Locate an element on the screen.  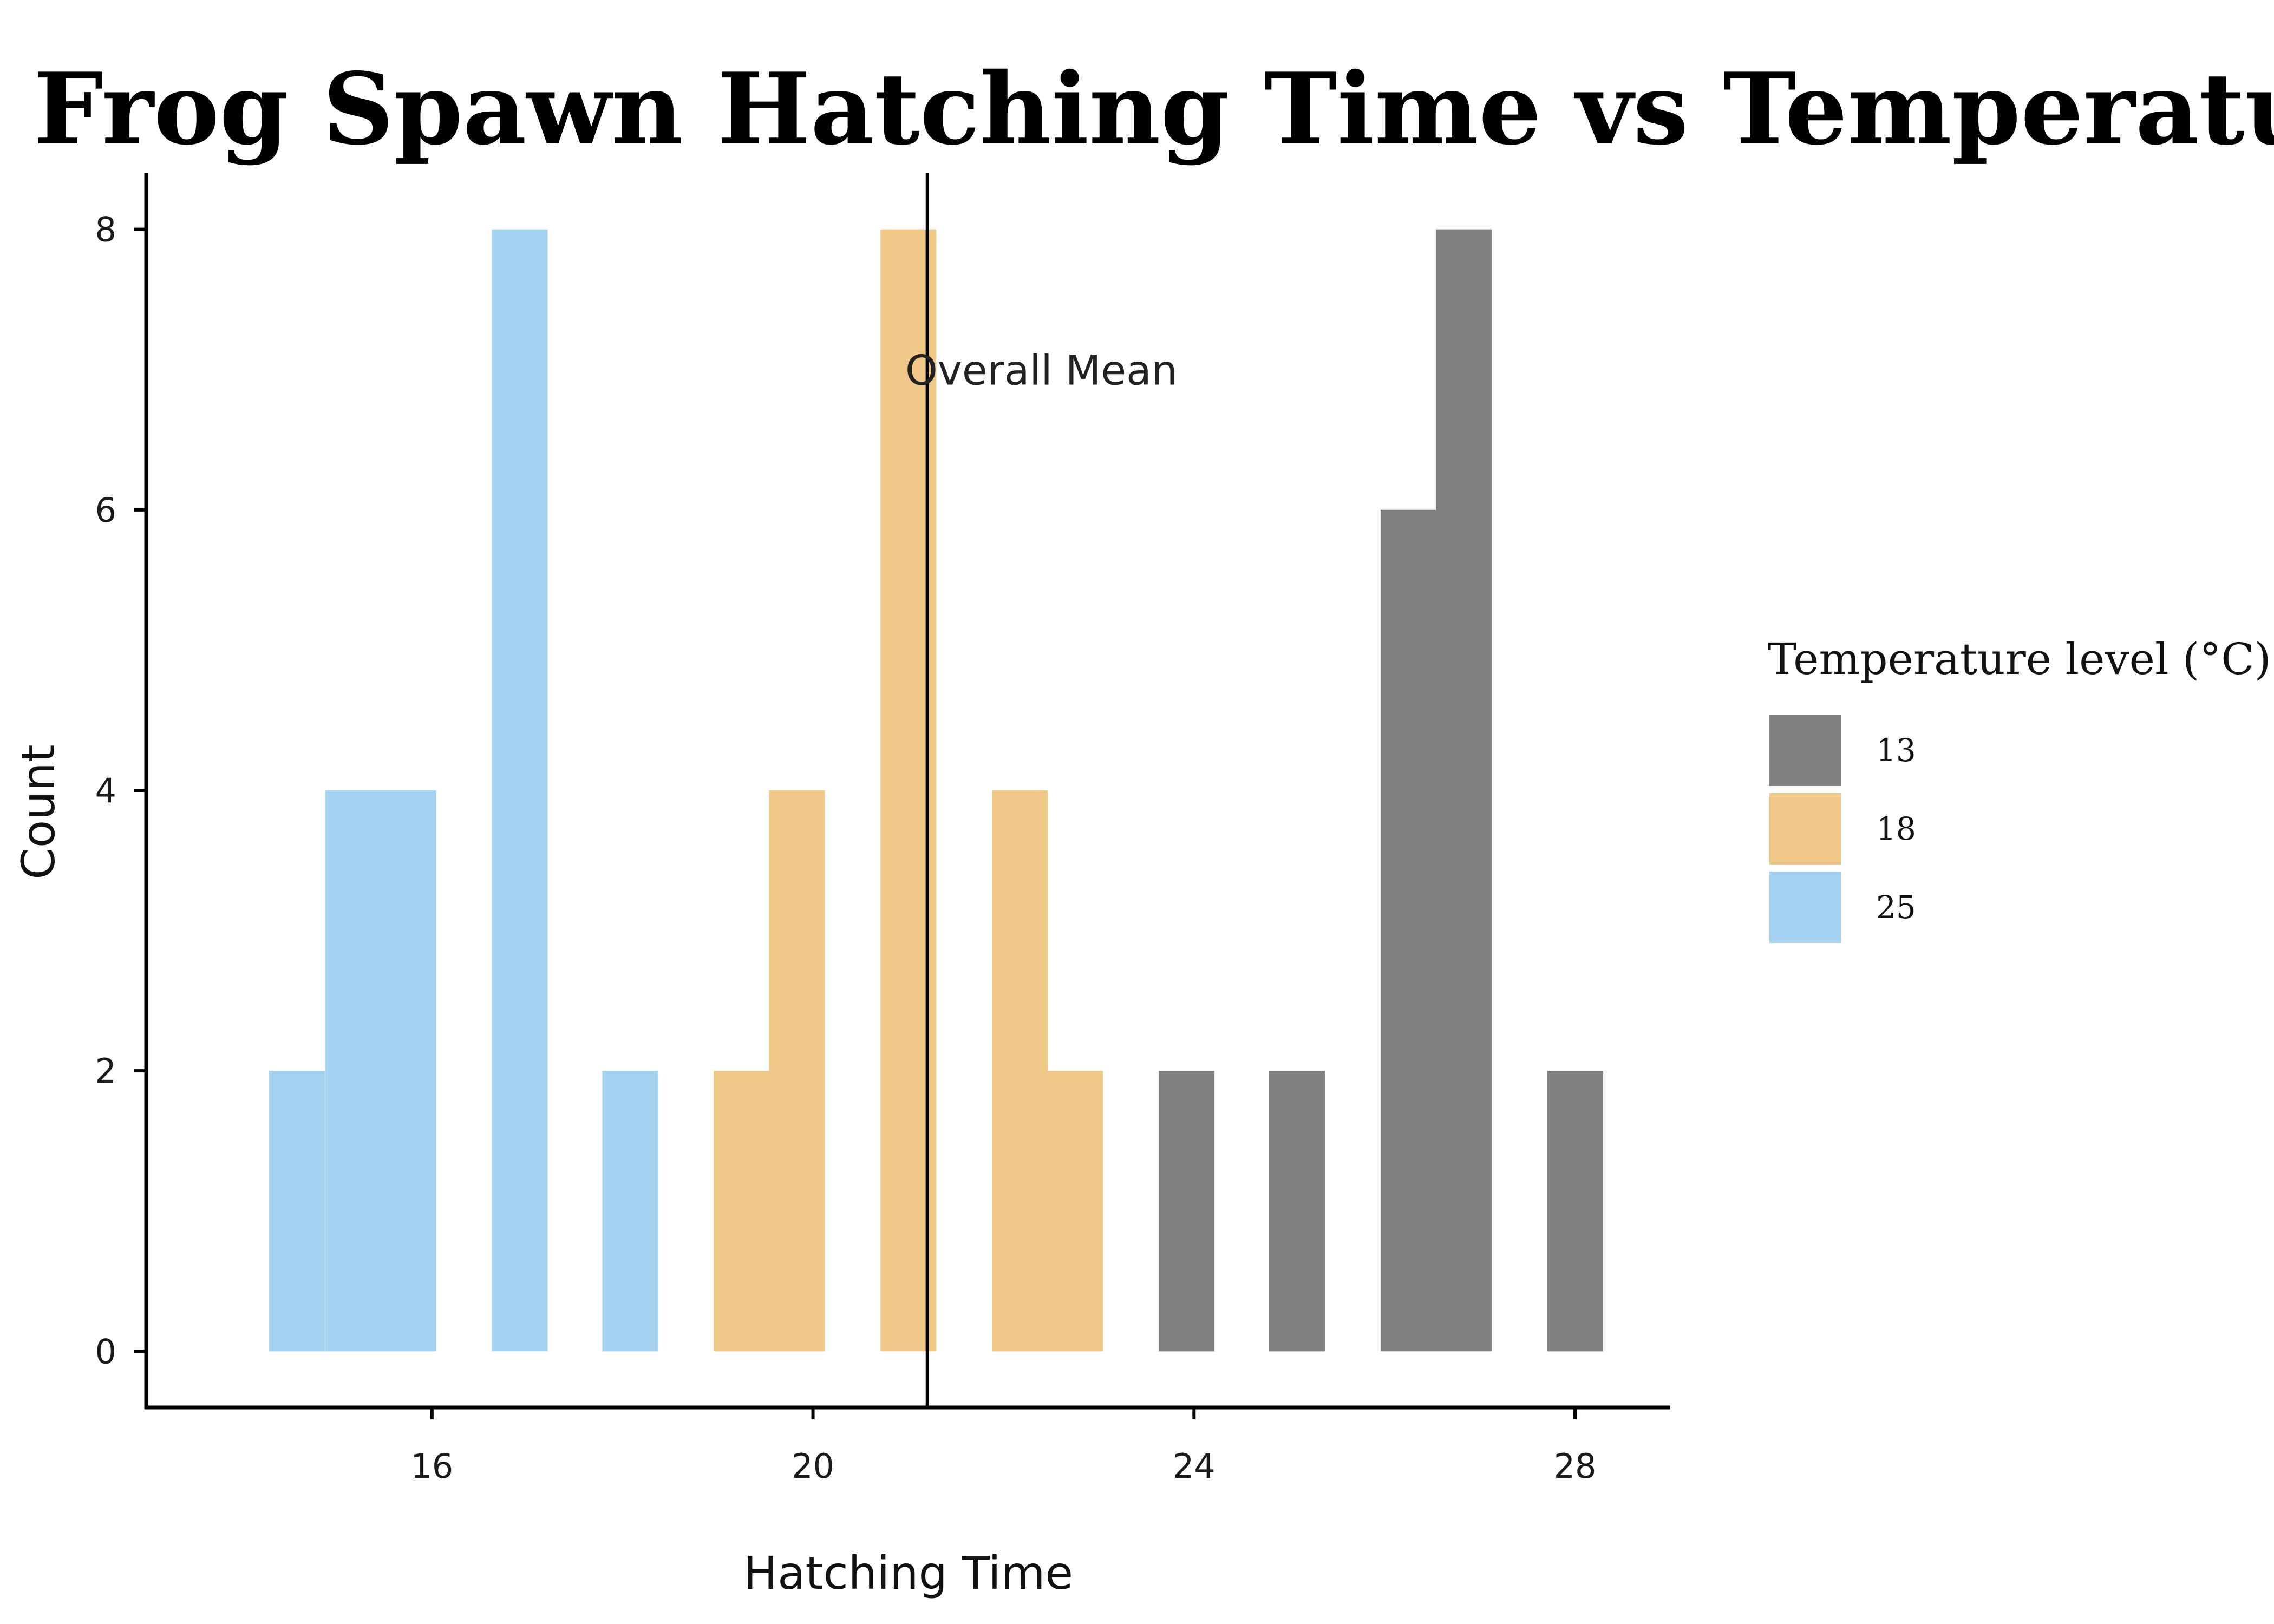
y-tick-label: 6 is located at coordinates (106, 510).